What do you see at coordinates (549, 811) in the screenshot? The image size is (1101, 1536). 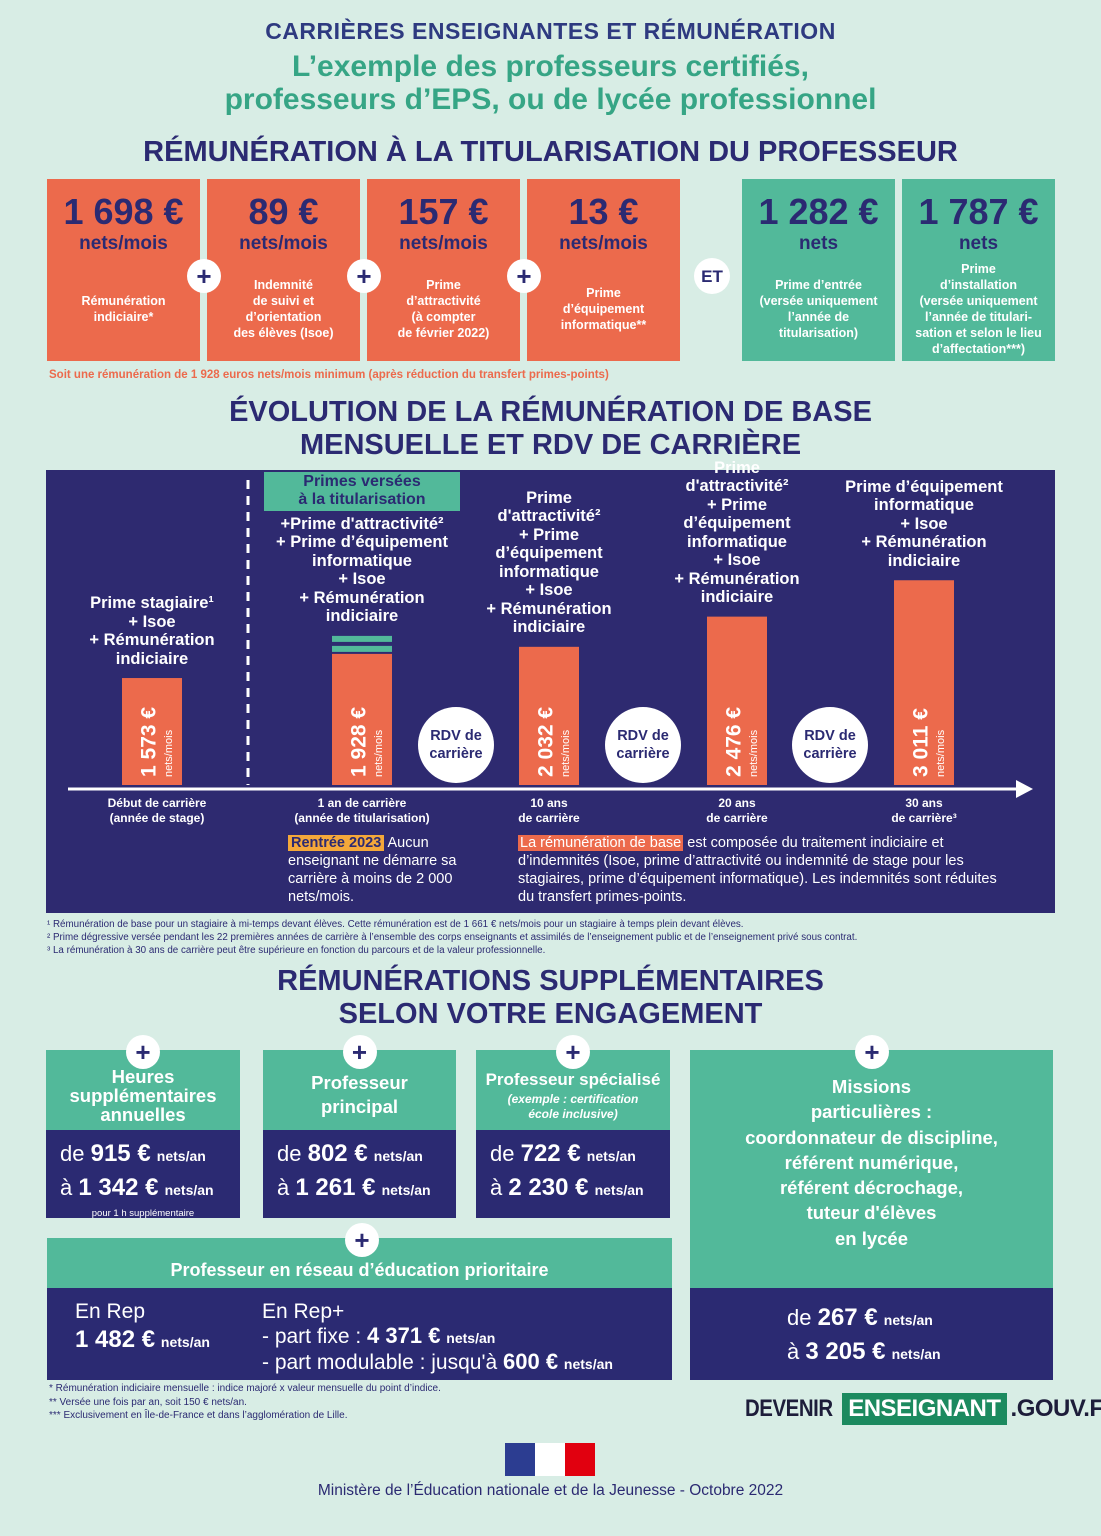 I see `axis-label: 10 ans de carrière` at bounding box center [549, 811].